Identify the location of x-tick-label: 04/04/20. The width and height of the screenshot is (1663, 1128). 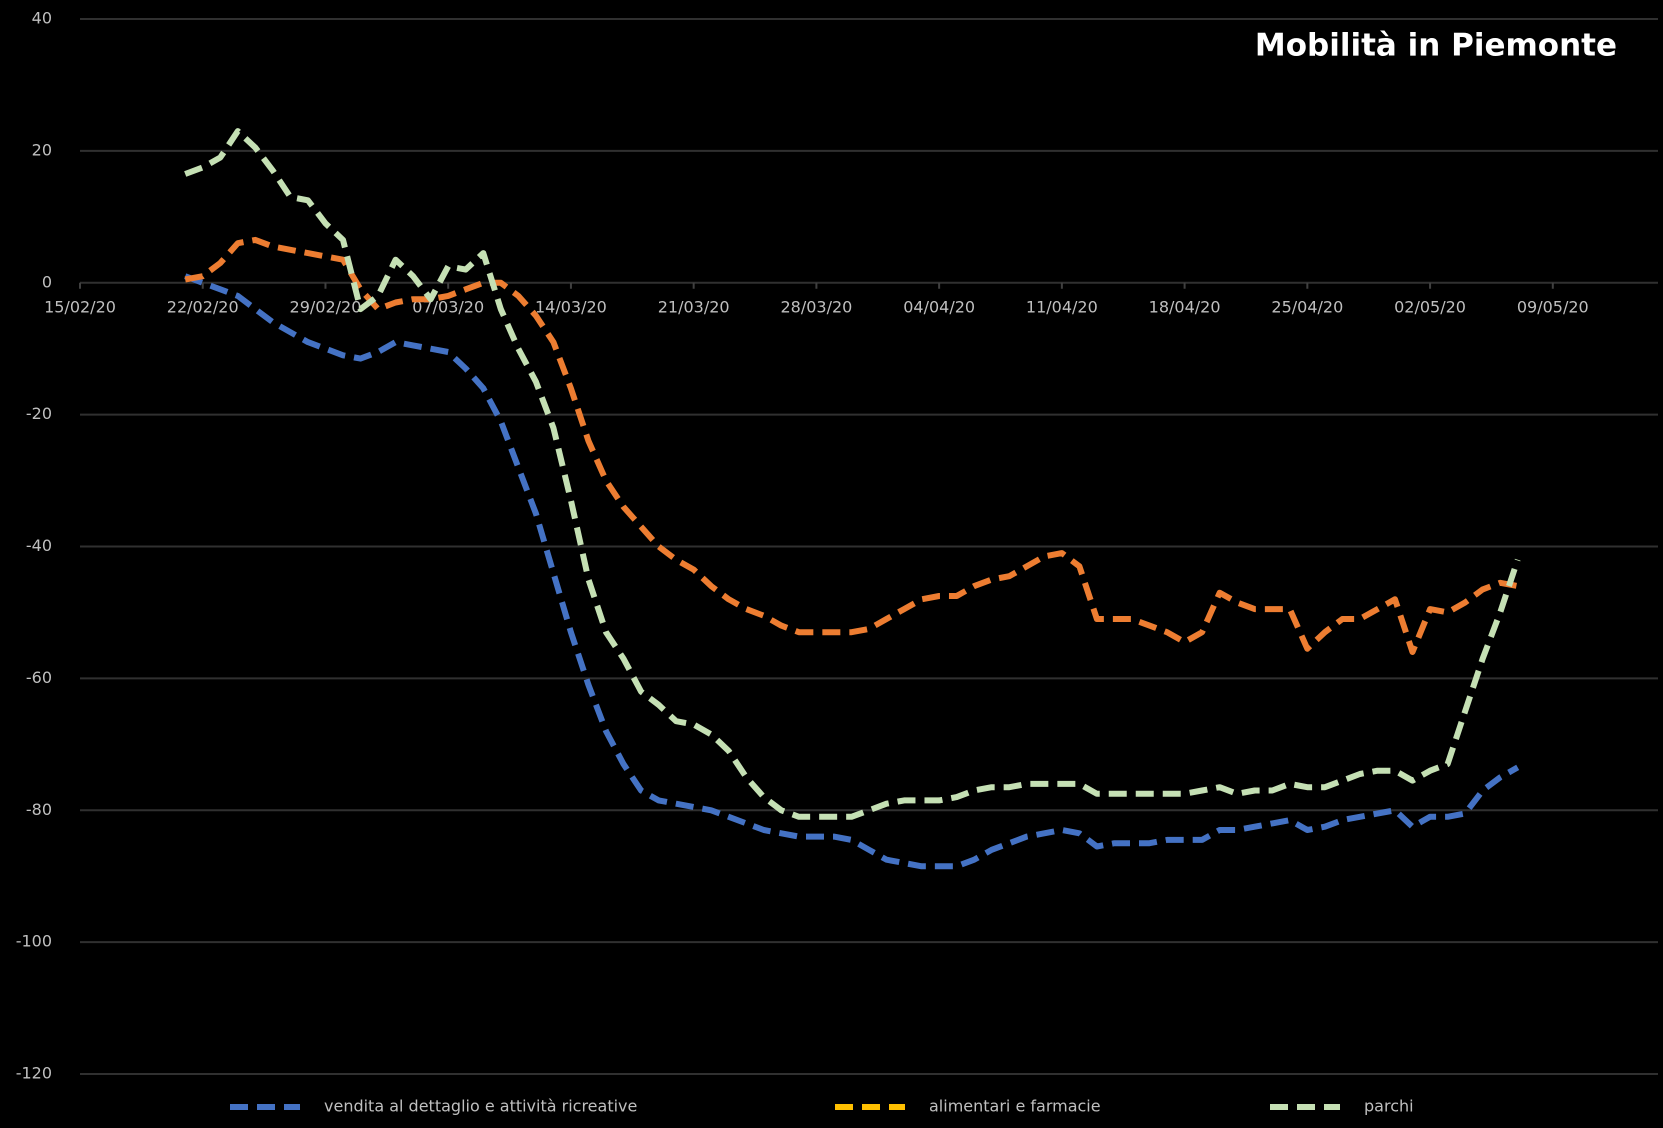
(939, 306).